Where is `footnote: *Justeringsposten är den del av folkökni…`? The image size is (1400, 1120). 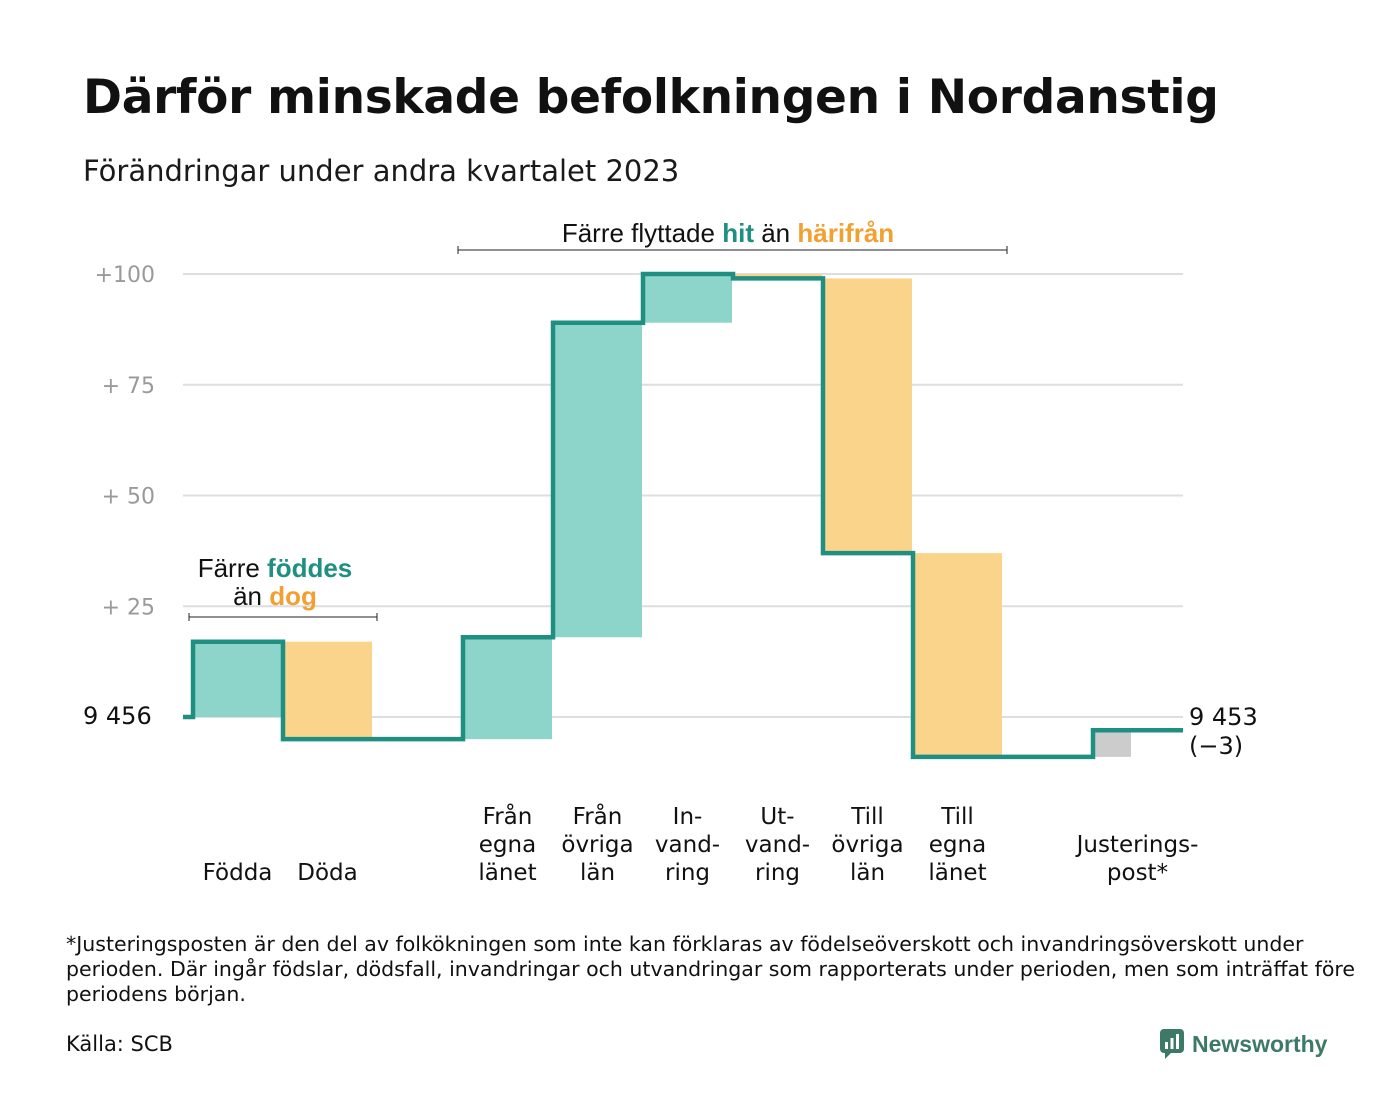 footnote: *Justeringsposten är den del av folkökni… is located at coordinates (710, 969).